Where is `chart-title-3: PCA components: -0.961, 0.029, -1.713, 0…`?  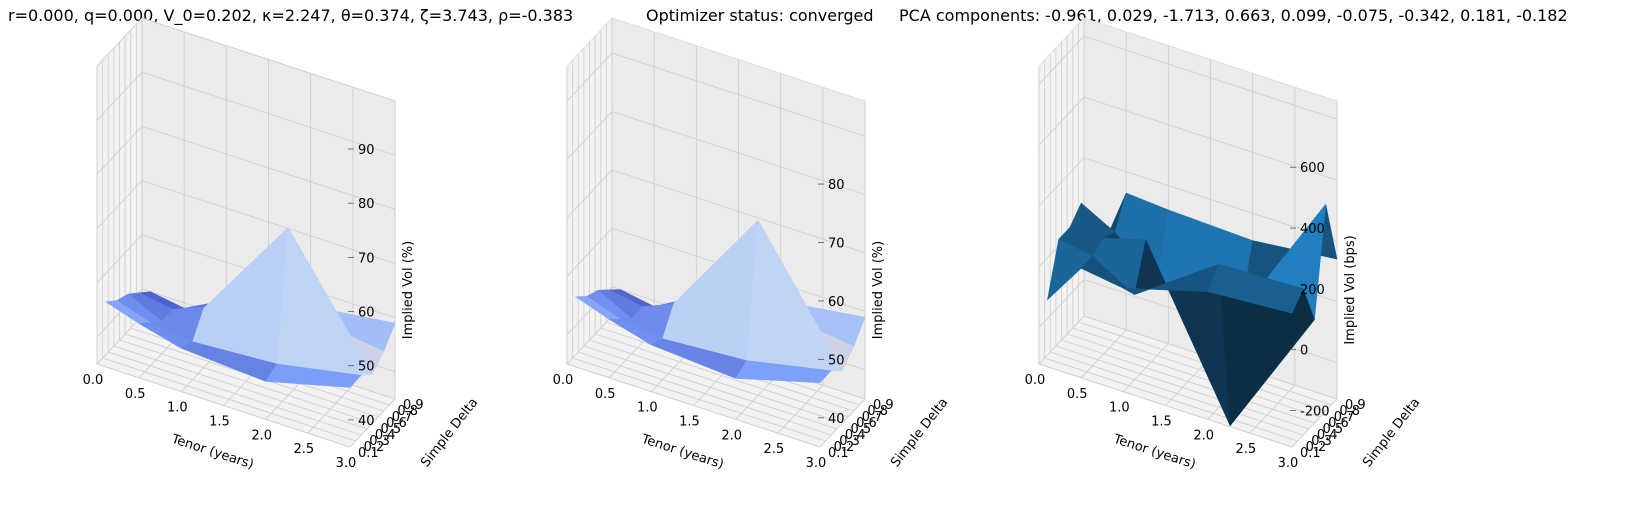
chart-title-3: PCA components: -0.961, 0.029, -1.713, 0… is located at coordinates (1233, 15).